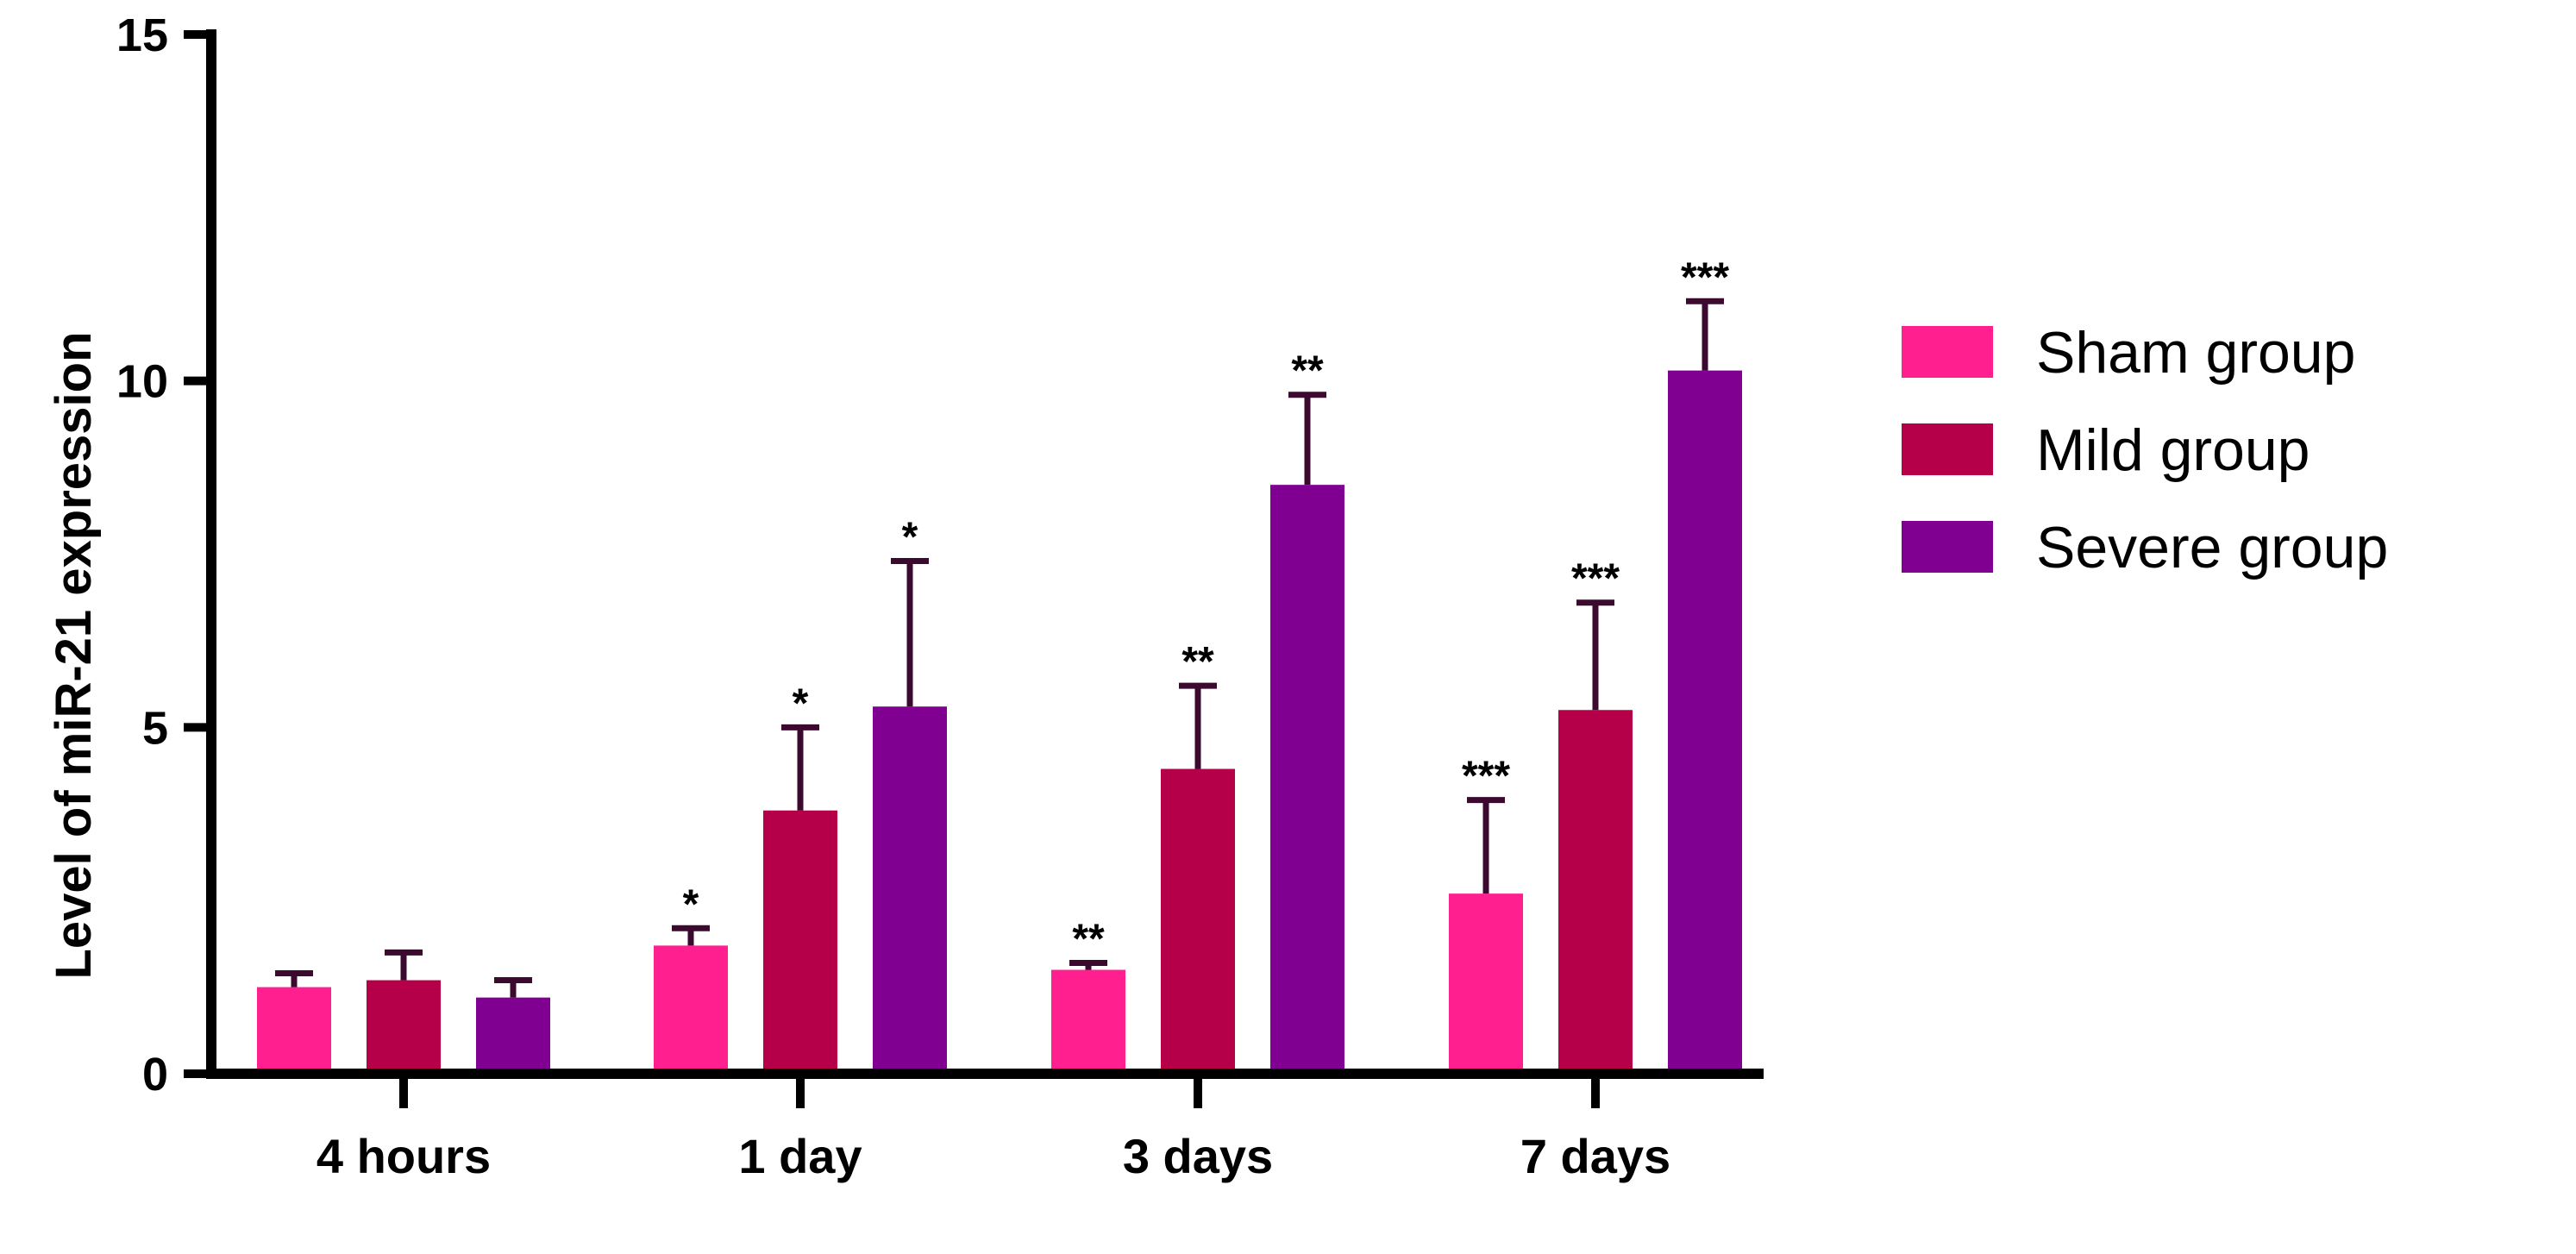  What do you see at coordinates (2173, 450) in the screenshot?
I see `legend-label: Mild group` at bounding box center [2173, 450].